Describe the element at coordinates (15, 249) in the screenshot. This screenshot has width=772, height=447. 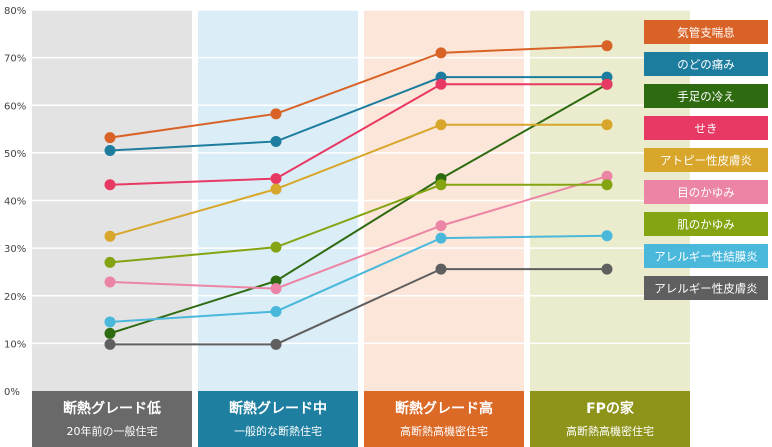
I see `y-tick-label: 30%` at that location.